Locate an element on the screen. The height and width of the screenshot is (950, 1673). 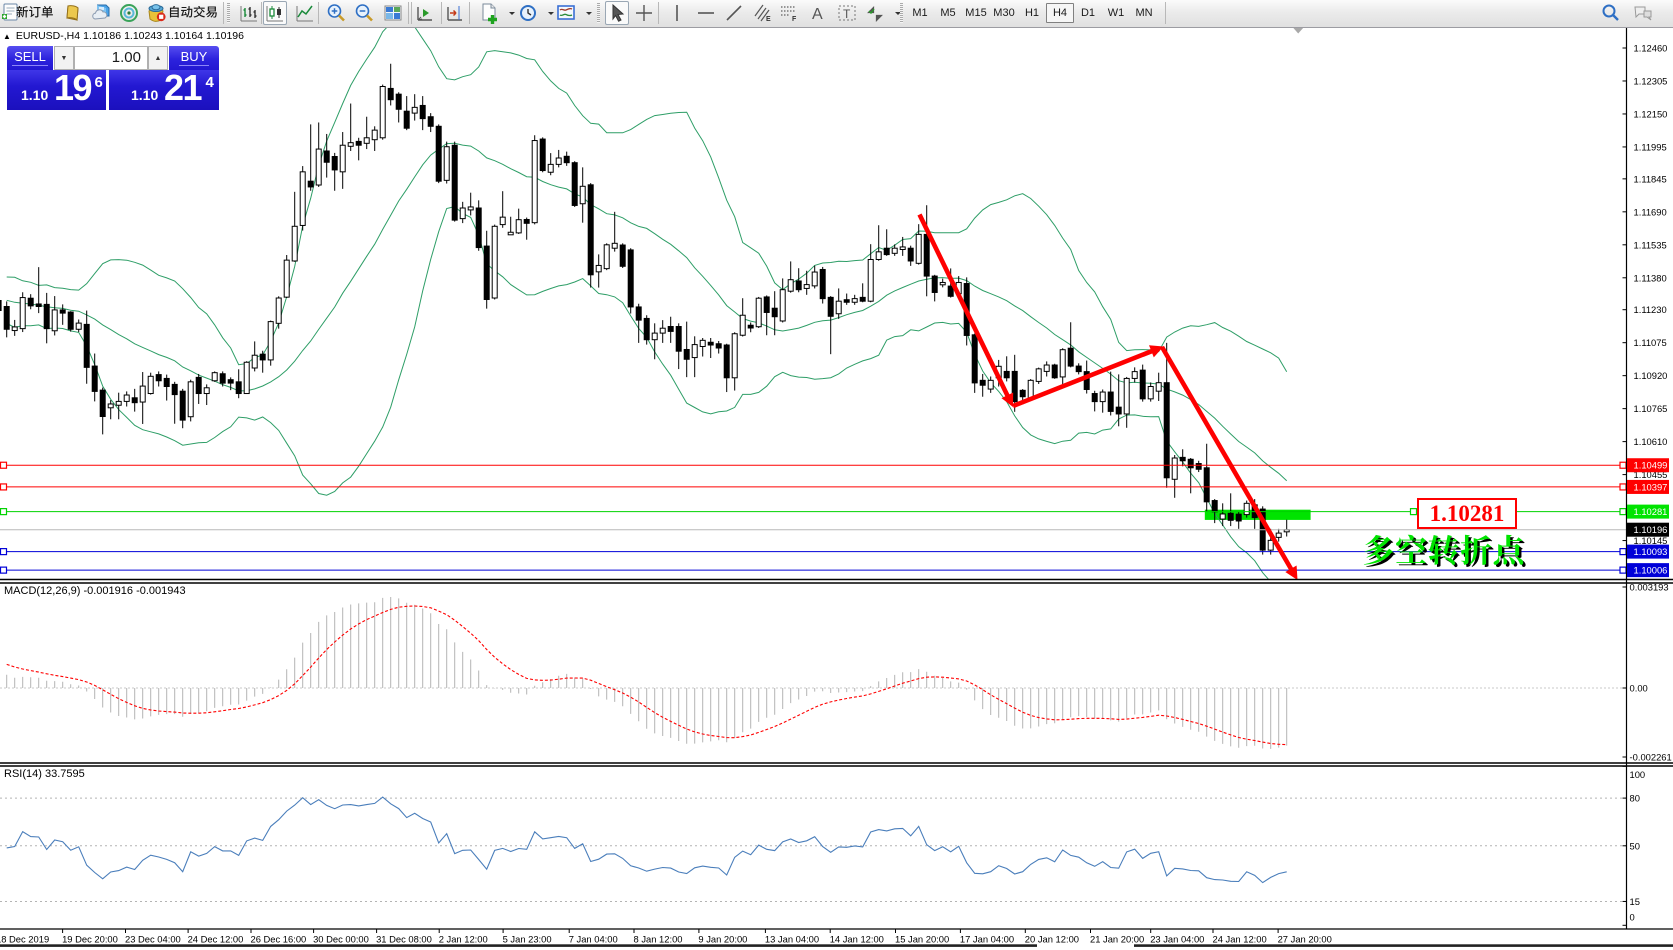
time-tick-label: 19 Dec 20:00 is located at coordinates (90, 939).